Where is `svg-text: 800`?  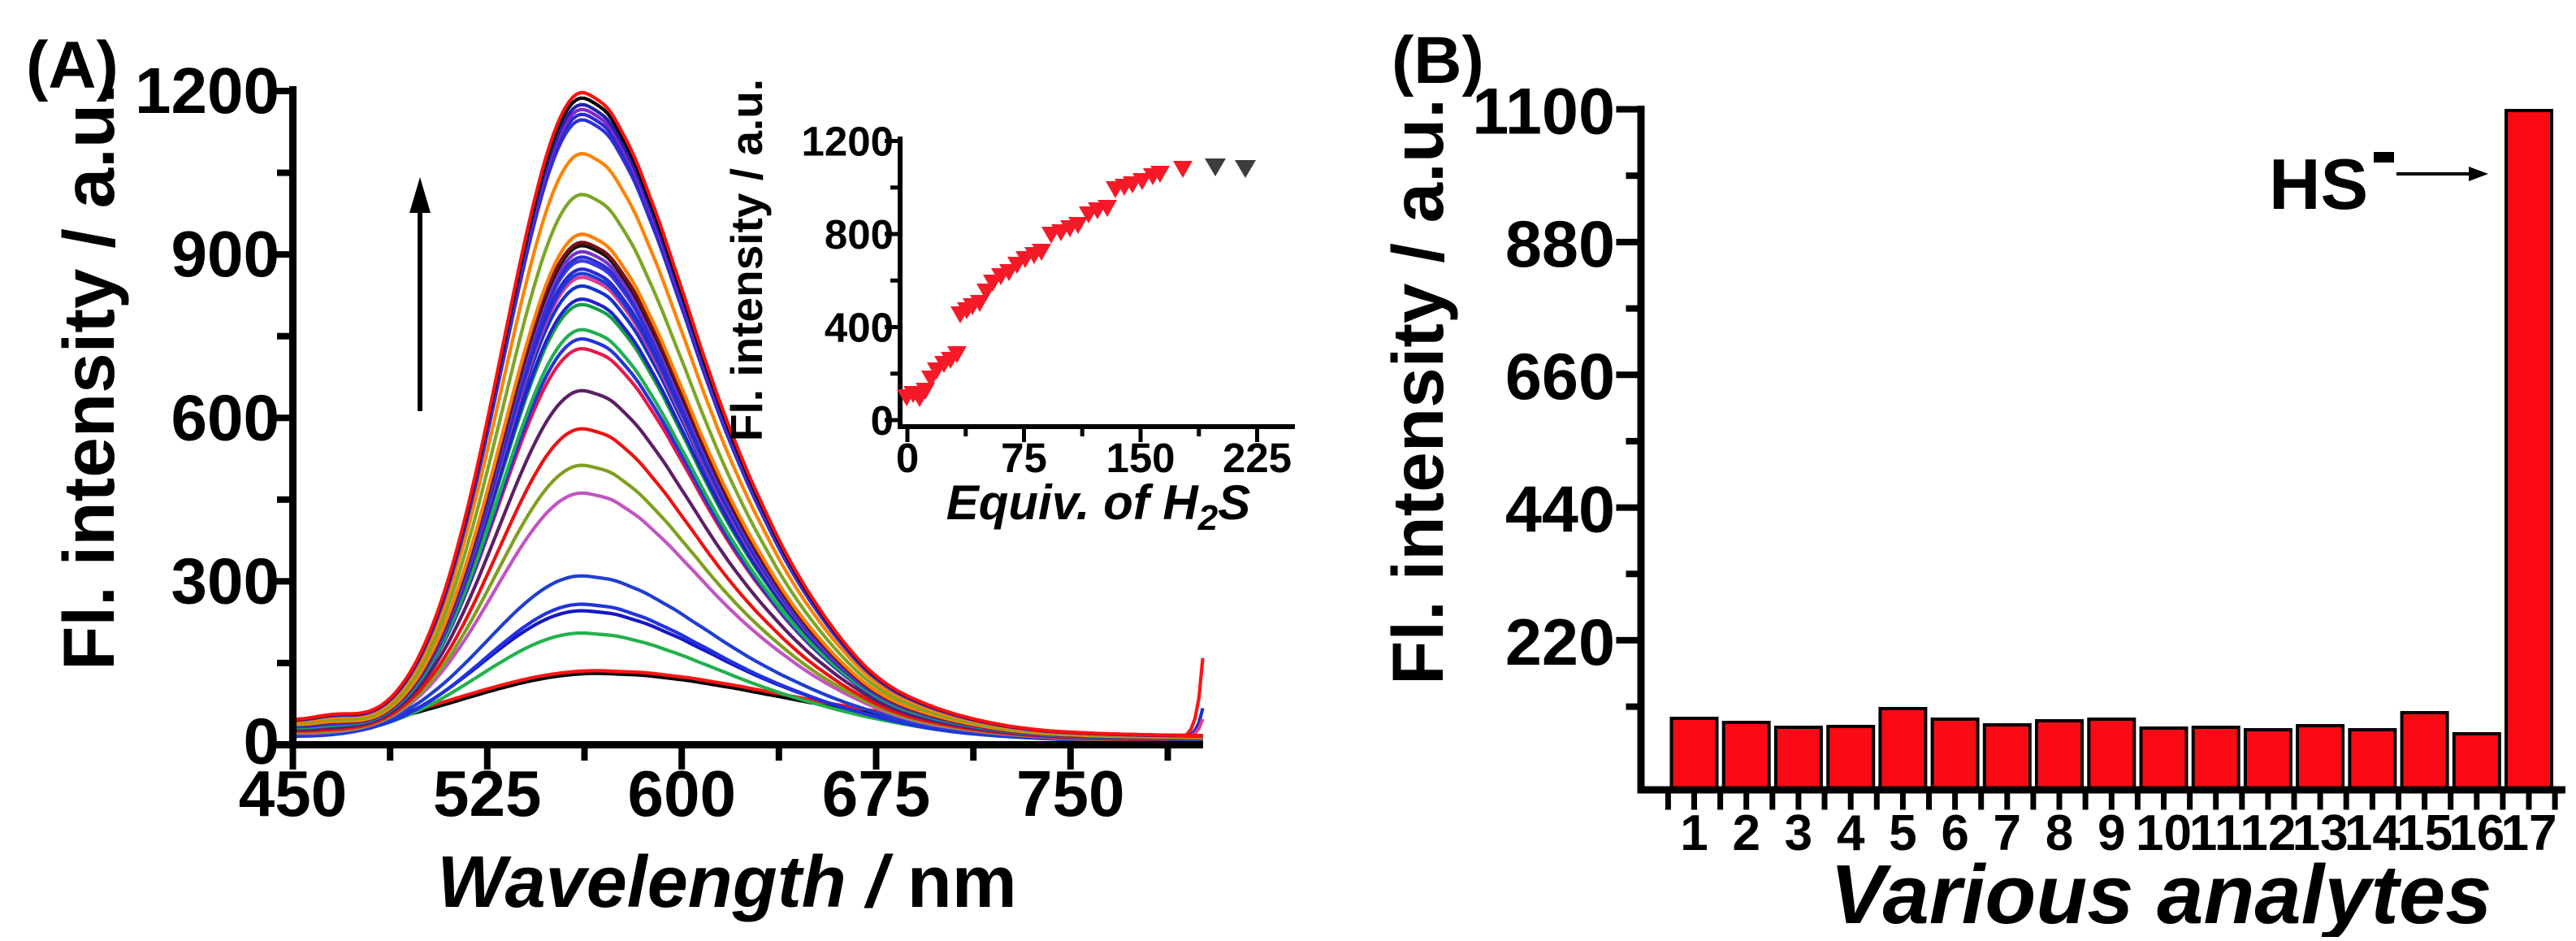
svg-text: 800 is located at coordinates (859, 234).